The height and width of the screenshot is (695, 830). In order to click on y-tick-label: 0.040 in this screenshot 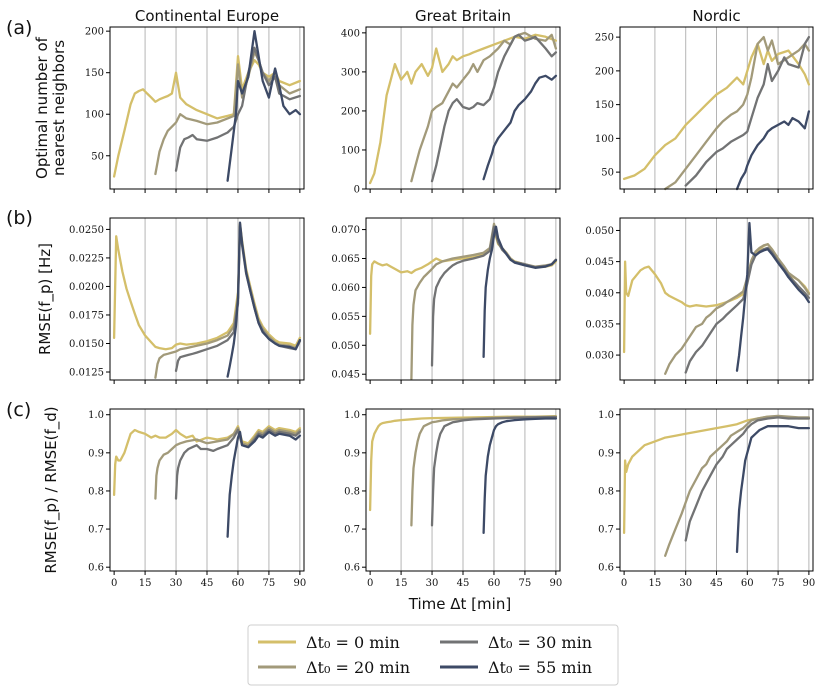, I will do `click(599, 293)`.